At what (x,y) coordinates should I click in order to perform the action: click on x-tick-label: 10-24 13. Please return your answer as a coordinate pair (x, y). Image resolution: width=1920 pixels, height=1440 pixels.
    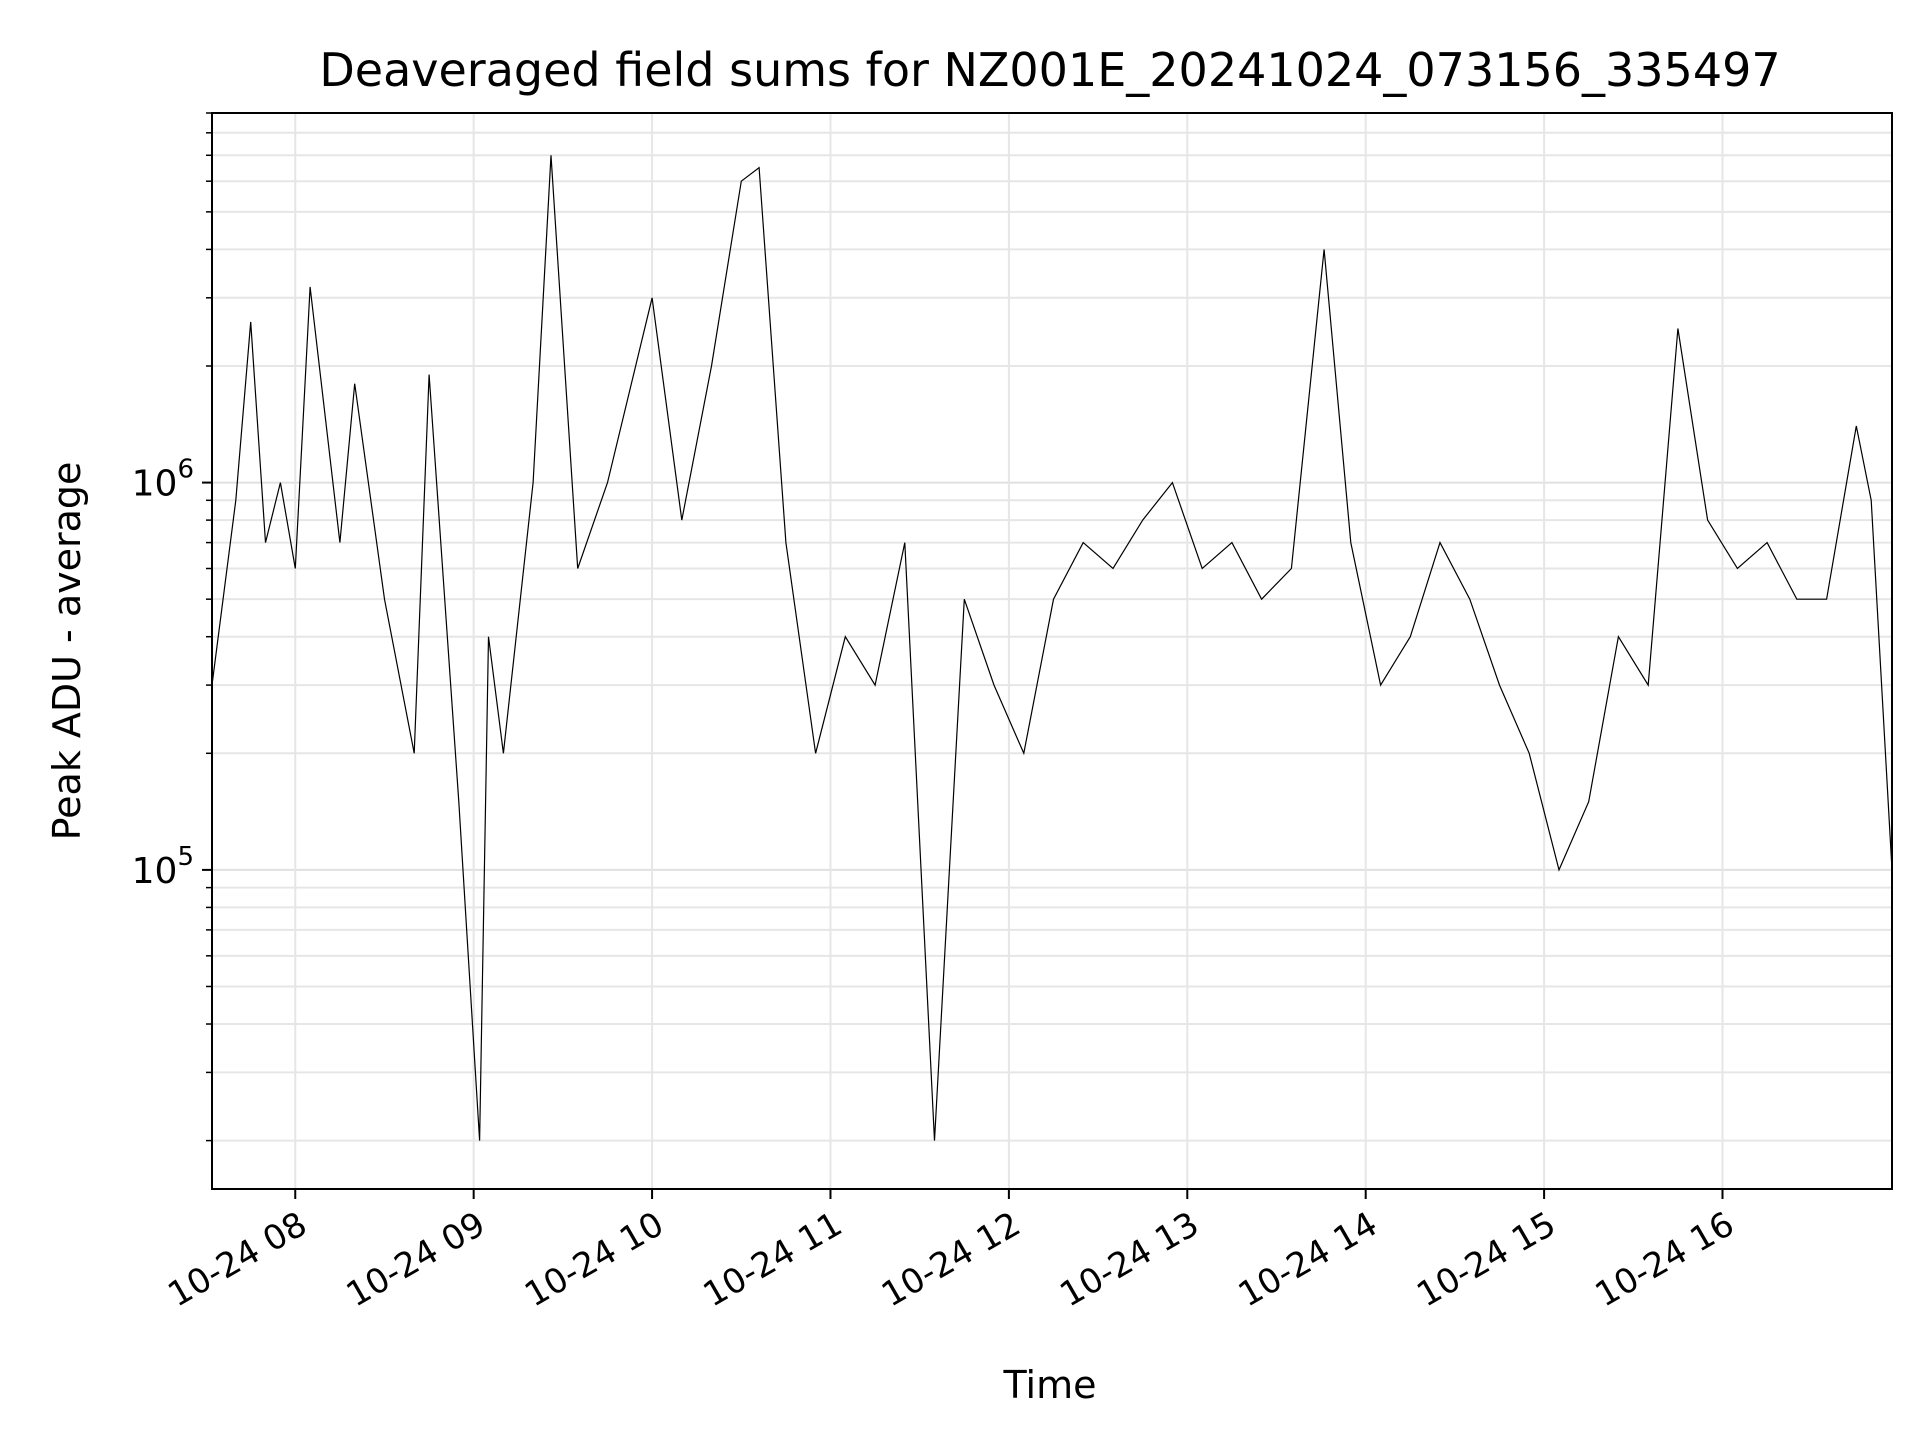
    Looking at the image, I should click on (1129, 1259).